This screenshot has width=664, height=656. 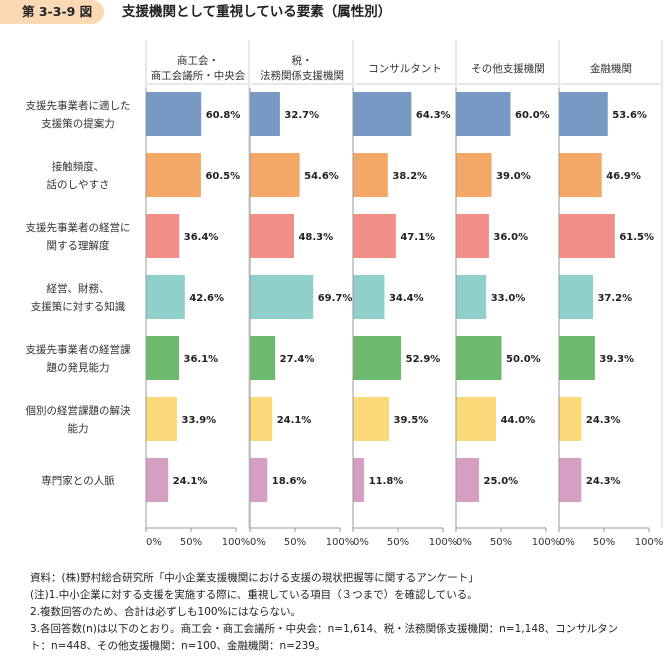 I want to click on bar-value-label: 69.7%, so click(x=335, y=298).